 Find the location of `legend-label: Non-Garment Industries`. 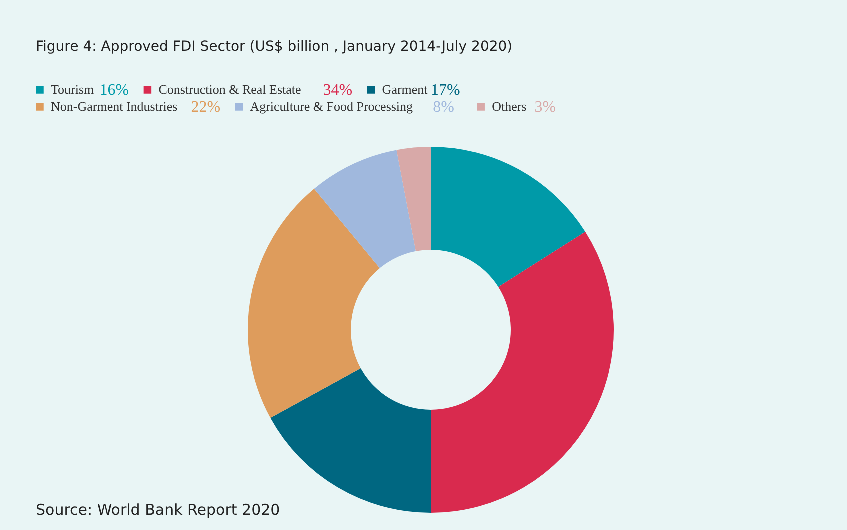

legend-label: Non-Garment Industries is located at coordinates (114, 106).